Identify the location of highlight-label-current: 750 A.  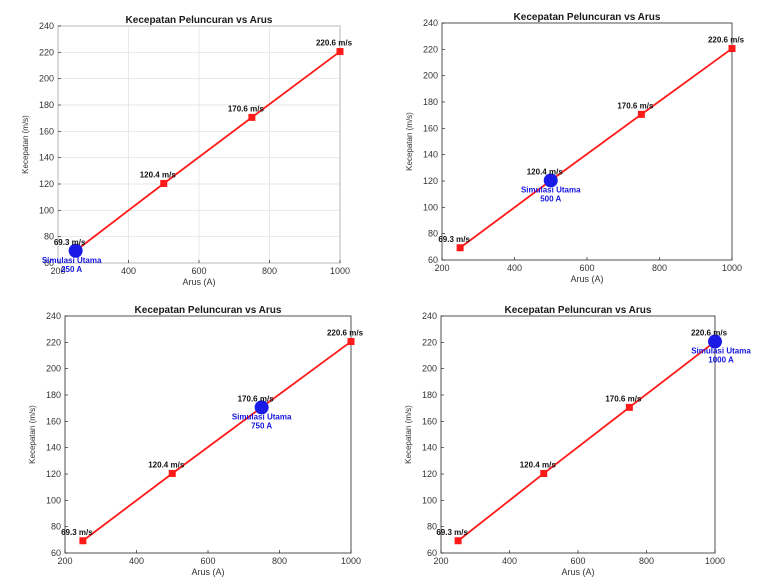
(261, 425).